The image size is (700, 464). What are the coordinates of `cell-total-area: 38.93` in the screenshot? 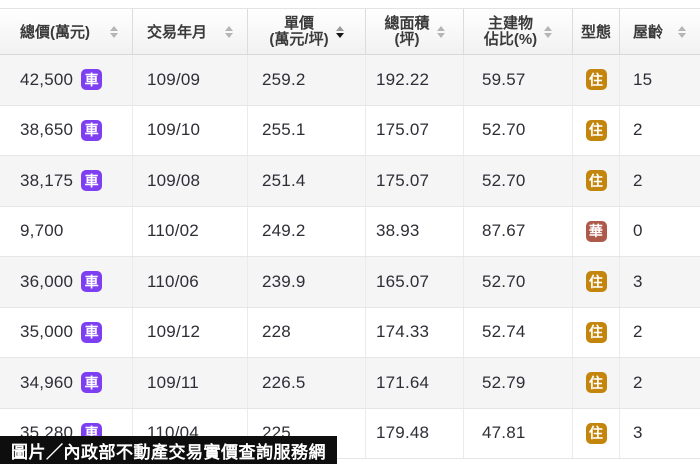 It's located at (415, 231).